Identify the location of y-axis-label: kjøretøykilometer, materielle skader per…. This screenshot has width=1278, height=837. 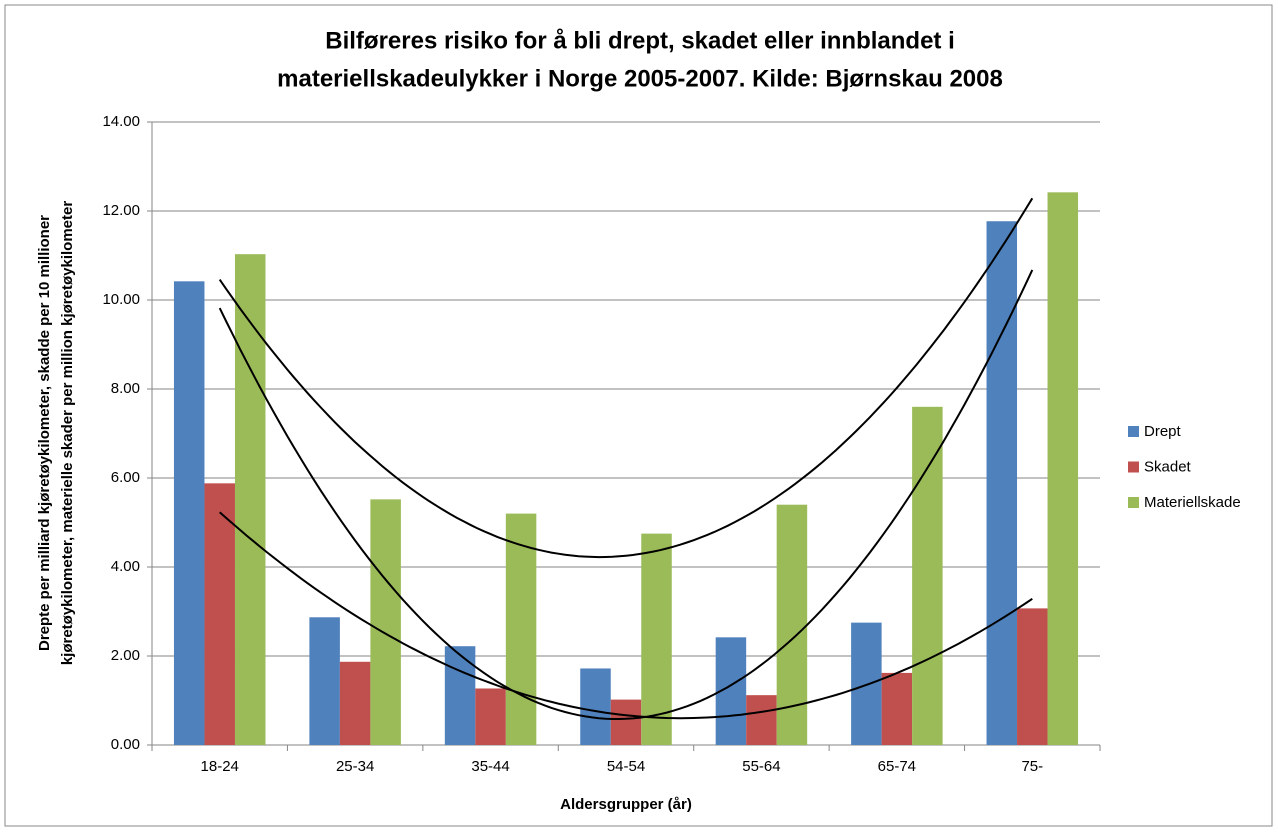
(67, 433).